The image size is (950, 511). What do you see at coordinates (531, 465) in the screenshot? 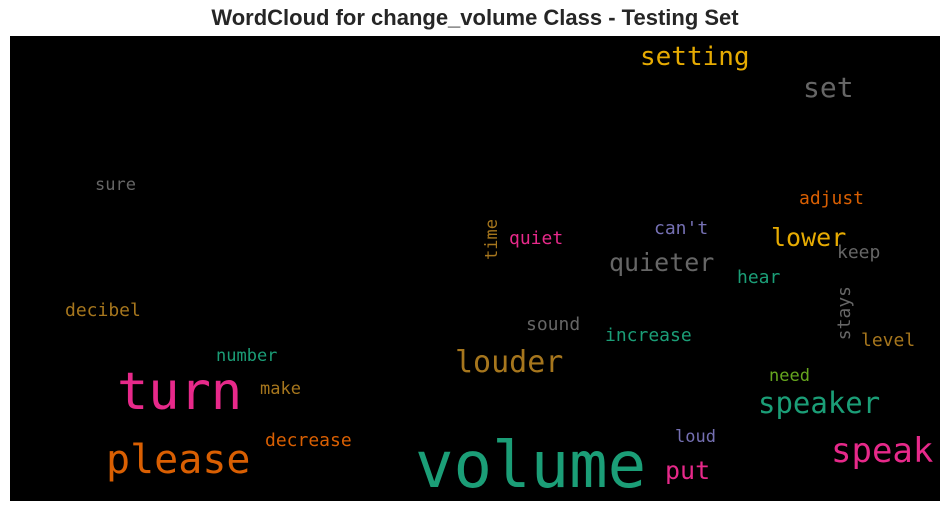
I see `word-volume: volume` at bounding box center [531, 465].